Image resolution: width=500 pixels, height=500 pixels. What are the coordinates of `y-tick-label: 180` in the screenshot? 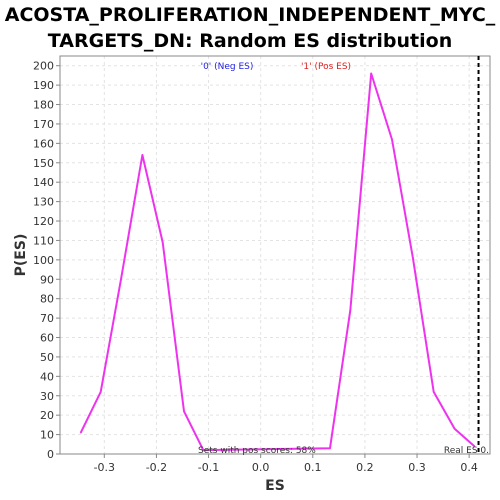 It's located at (43, 105).